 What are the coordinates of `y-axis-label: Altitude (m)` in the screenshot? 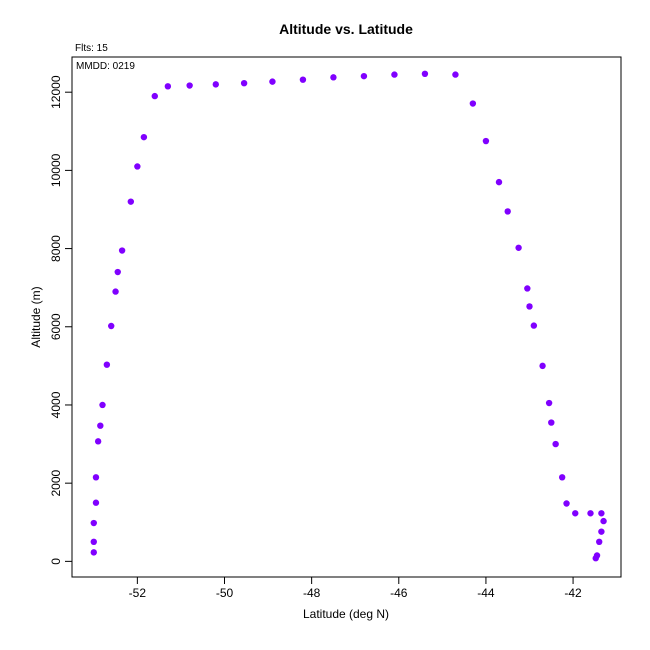 It's located at (36, 316).